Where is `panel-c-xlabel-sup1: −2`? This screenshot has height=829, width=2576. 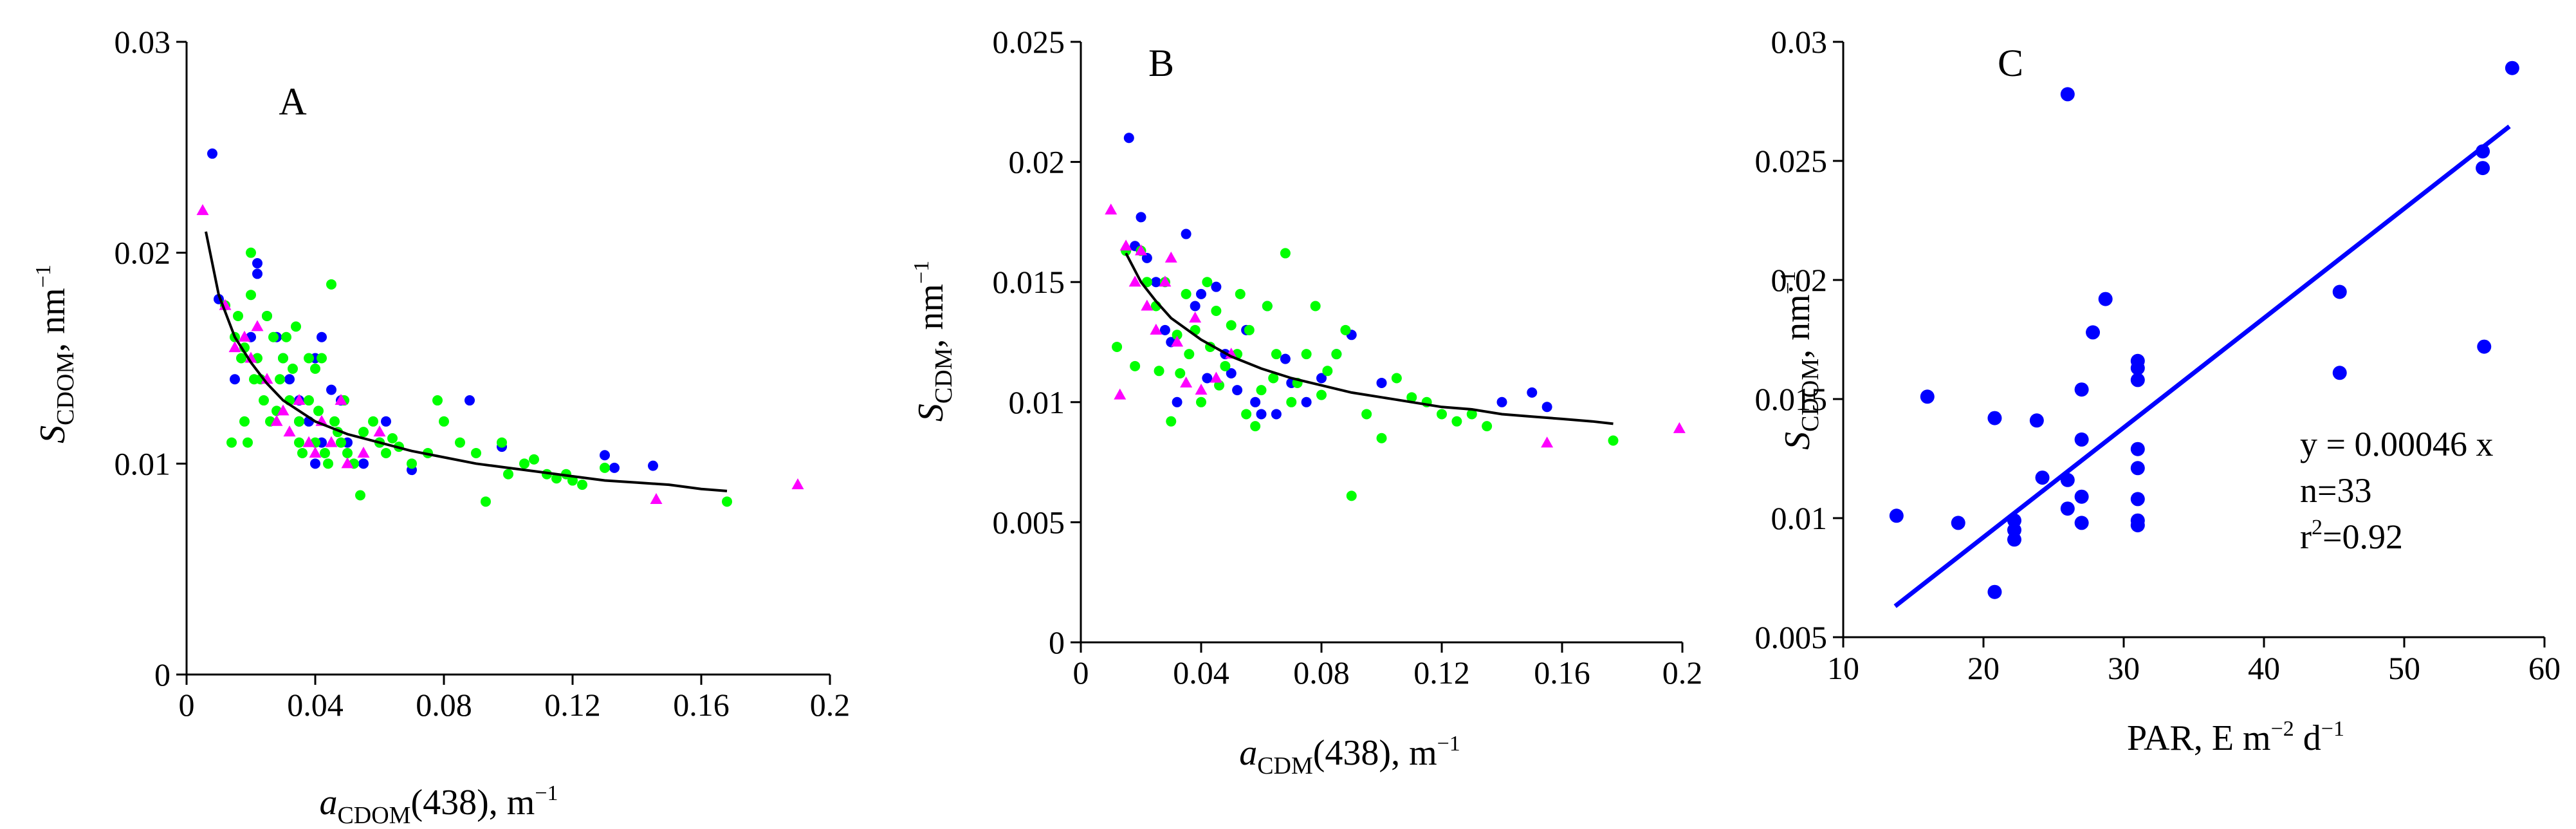
panel-c-xlabel-sup1: −2 is located at coordinates (2282, 729).